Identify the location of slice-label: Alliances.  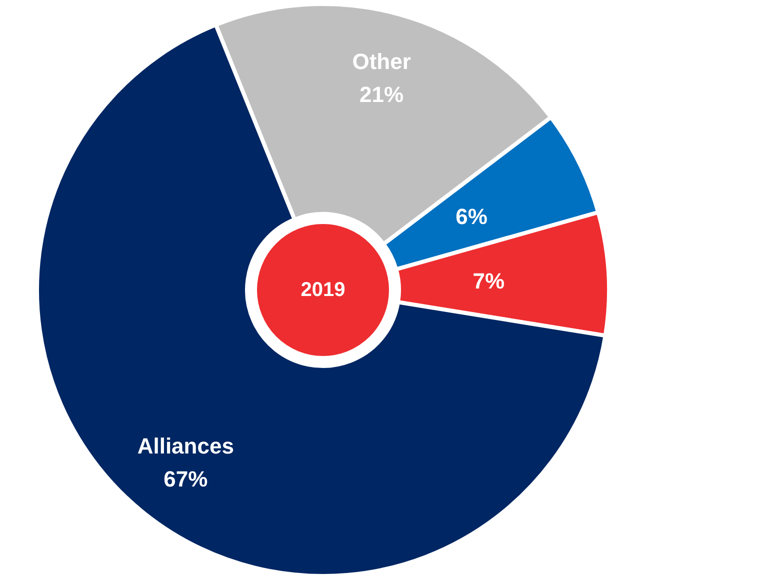
(185, 445).